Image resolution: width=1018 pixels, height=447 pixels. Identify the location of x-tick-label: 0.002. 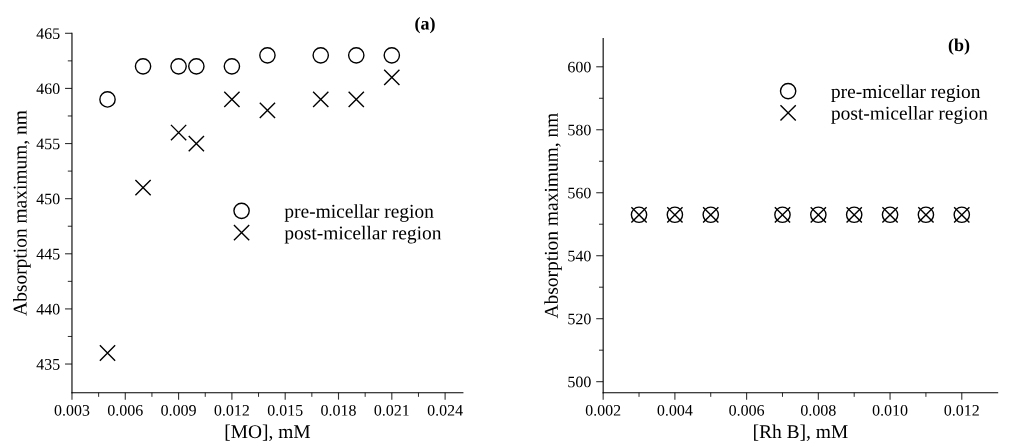
(603, 410).